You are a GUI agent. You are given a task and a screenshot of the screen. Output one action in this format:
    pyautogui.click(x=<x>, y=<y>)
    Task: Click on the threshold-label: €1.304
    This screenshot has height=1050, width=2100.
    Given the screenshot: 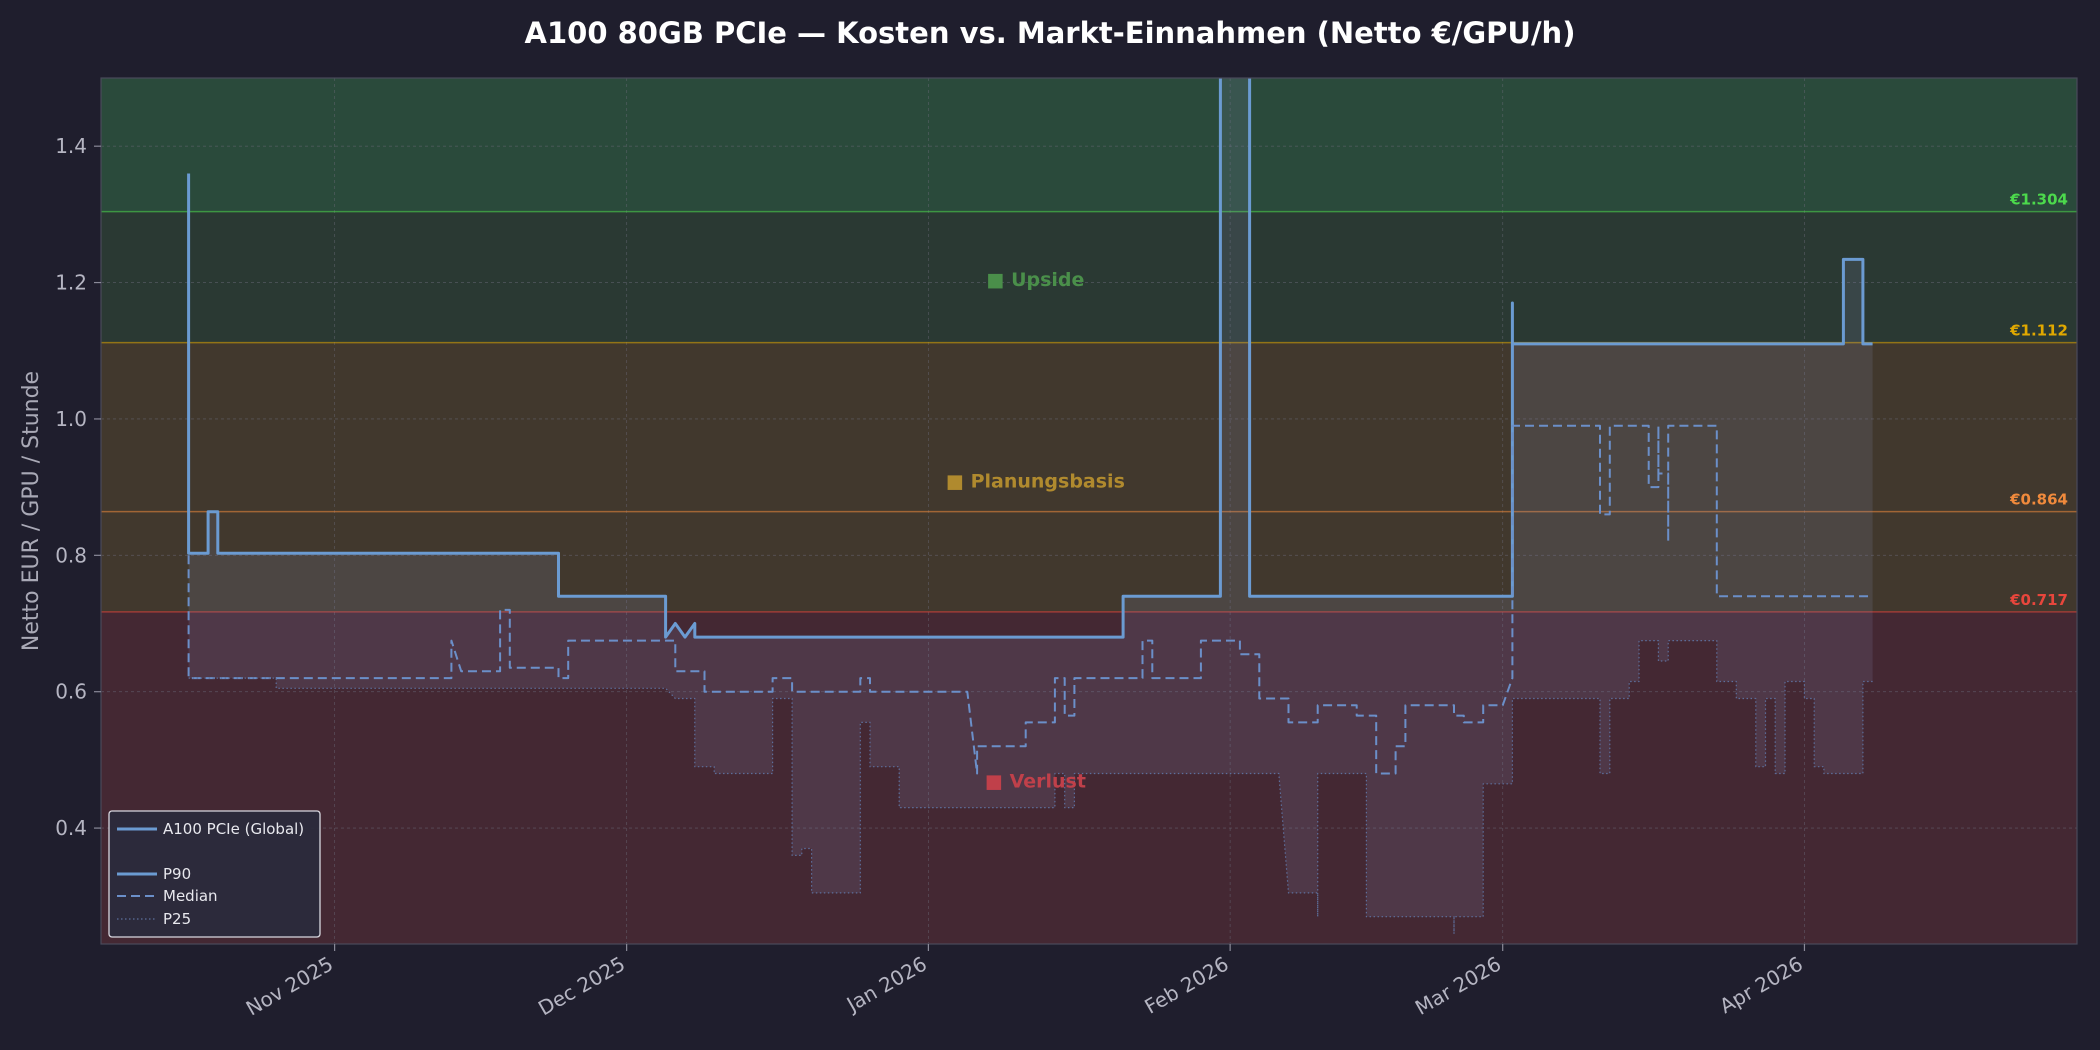 What is the action you would take?
    pyautogui.click(x=2038, y=200)
    